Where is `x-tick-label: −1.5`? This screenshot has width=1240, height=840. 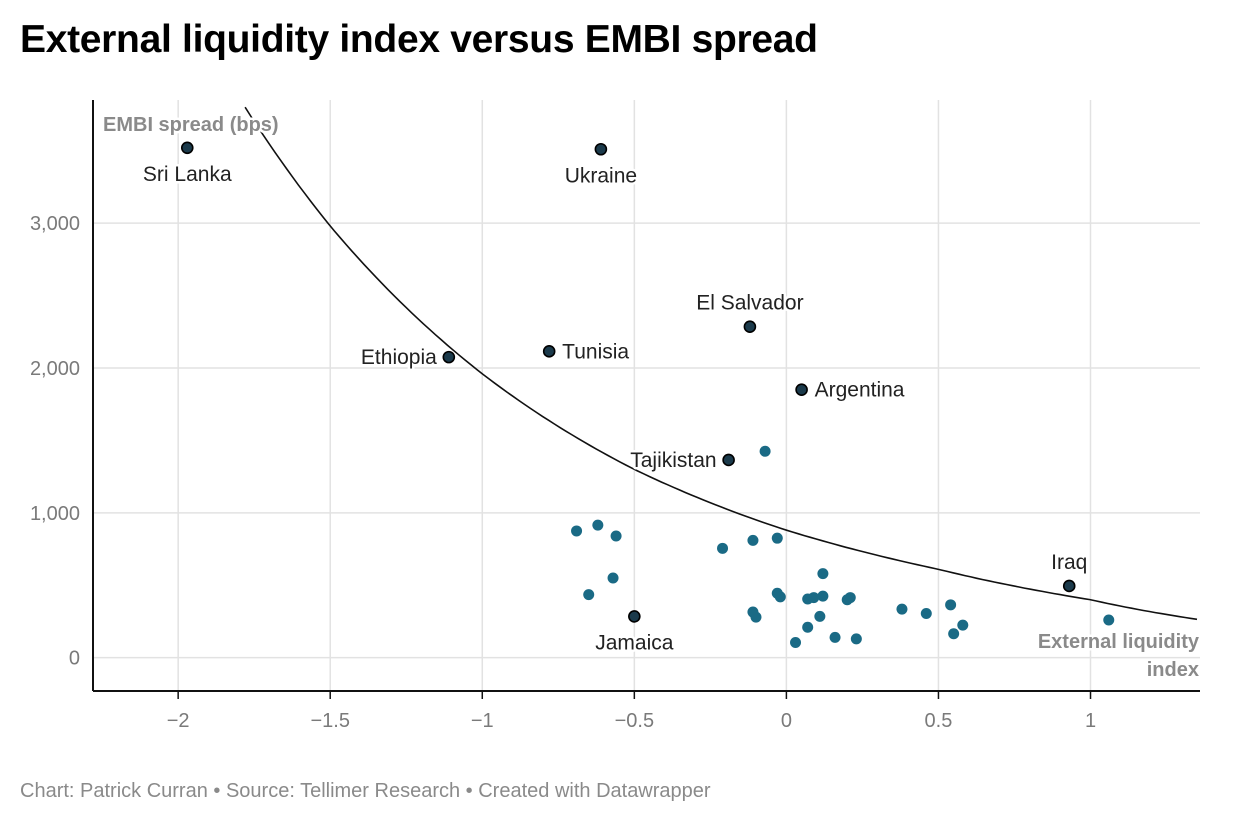 x-tick-label: −1.5 is located at coordinates (329, 721).